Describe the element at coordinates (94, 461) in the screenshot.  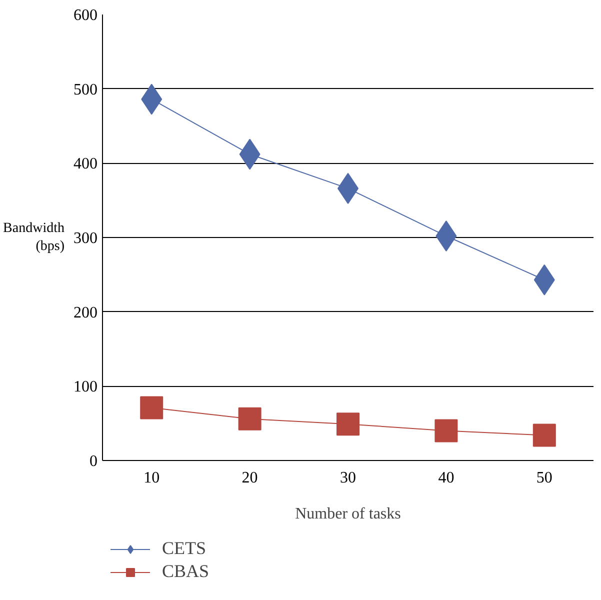
I see `y-tick-label: 0` at that location.